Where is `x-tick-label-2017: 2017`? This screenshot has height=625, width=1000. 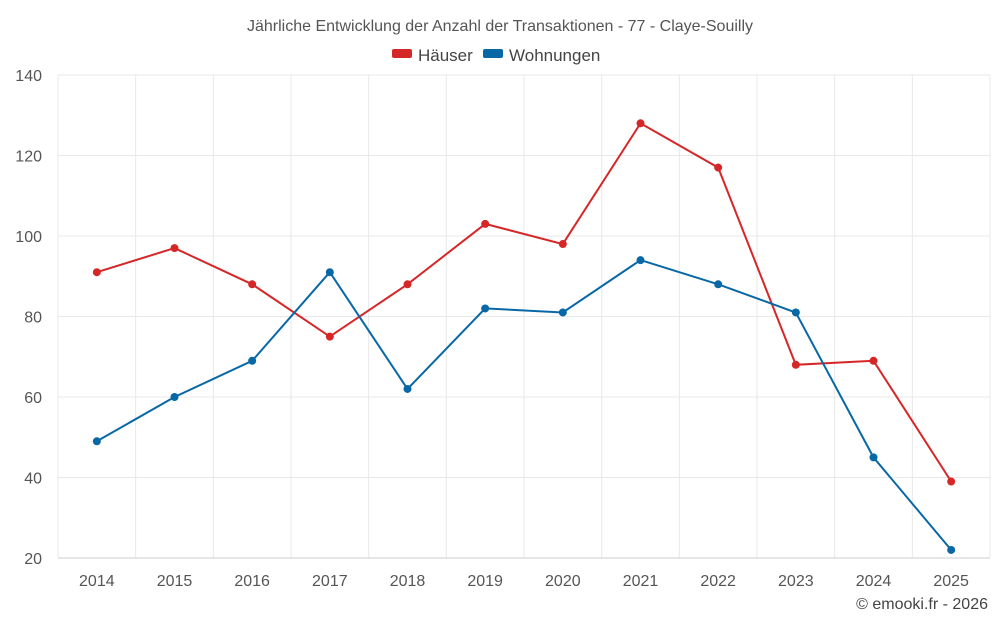 x-tick-label-2017: 2017 is located at coordinates (330, 581).